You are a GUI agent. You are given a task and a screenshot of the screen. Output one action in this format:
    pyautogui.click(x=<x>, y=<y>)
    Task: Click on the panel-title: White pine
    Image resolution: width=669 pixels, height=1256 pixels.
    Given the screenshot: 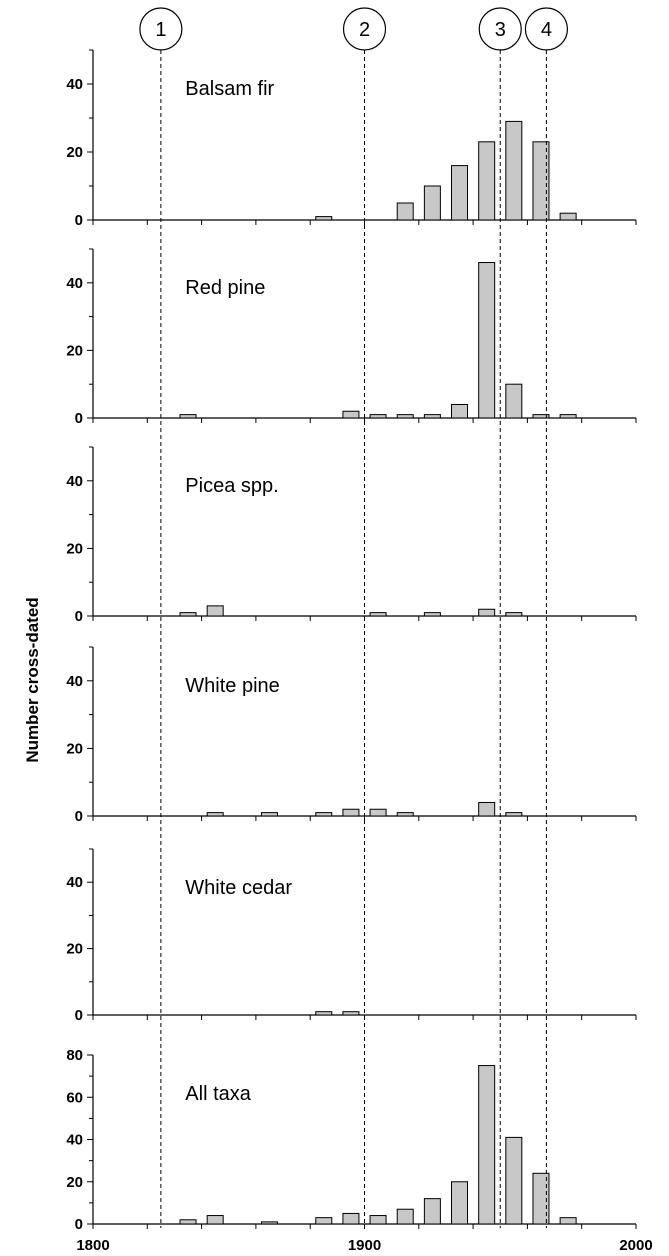 What is the action you would take?
    pyautogui.click(x=232, y=686)
    